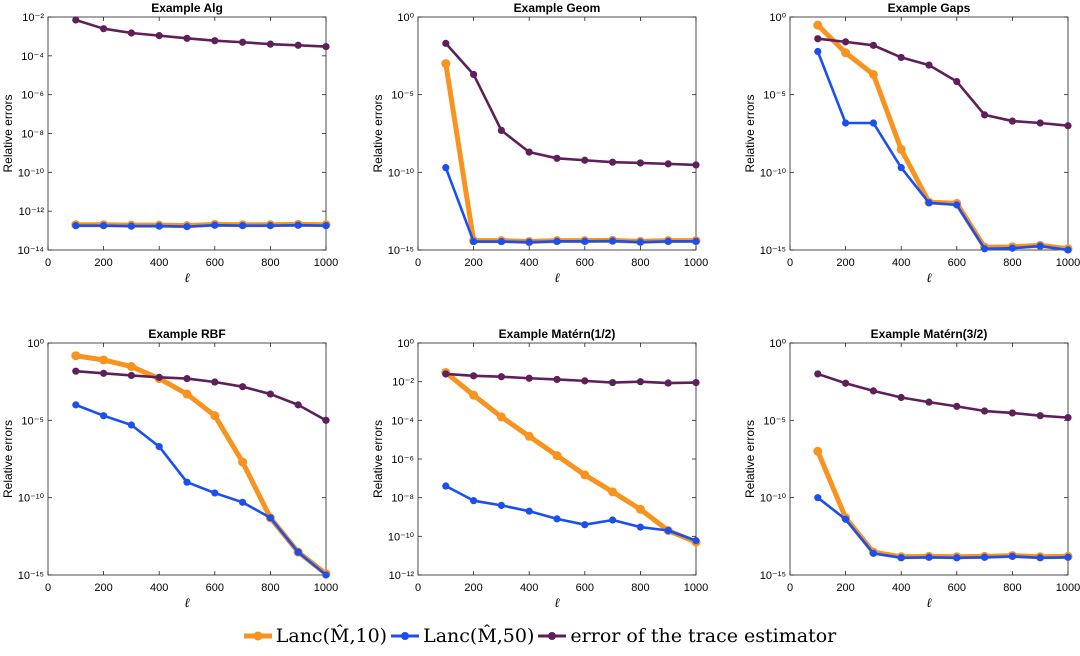 This screenshot has height=656, width=1080. What do you see at coordinates (403, 383) in the screenshot?
I see `y-tick-label: 10⁻²` at bounding box center [403, 383].